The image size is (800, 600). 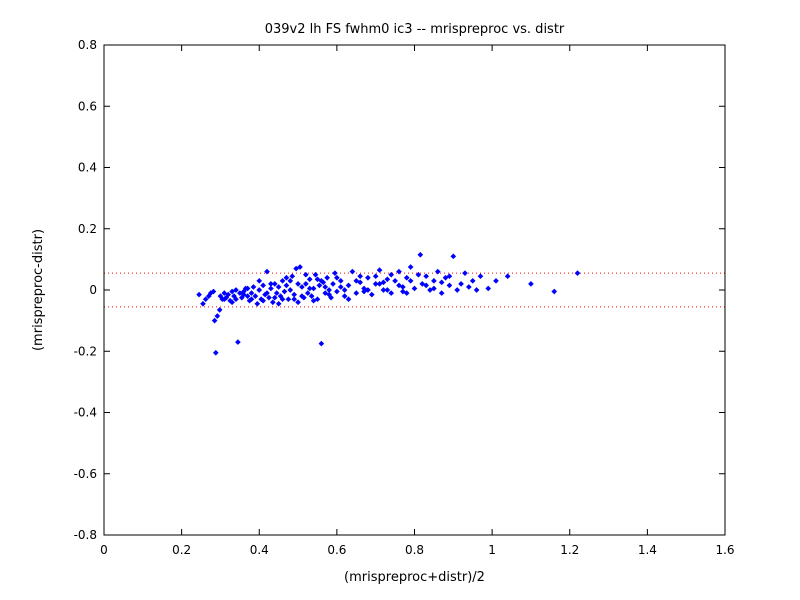 I want to click on x-tick-label: 0.6, so click(x=336, y=550).